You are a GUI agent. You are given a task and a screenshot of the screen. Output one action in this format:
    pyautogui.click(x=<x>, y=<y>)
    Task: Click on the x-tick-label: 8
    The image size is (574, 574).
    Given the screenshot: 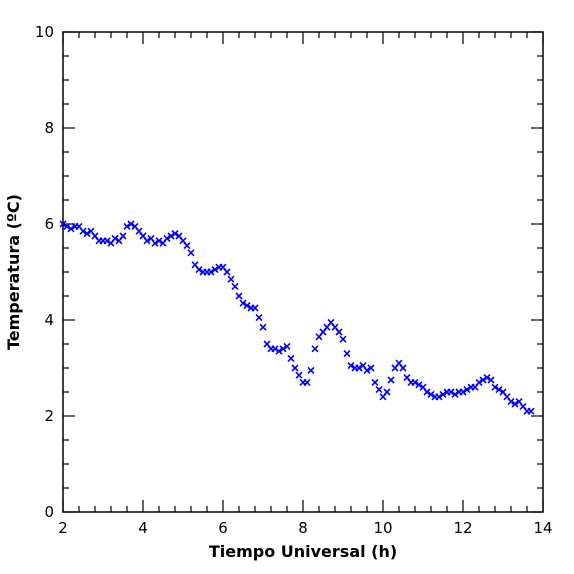 What is the action you would take?
    pyautogui.click(x=303, y=528)
    